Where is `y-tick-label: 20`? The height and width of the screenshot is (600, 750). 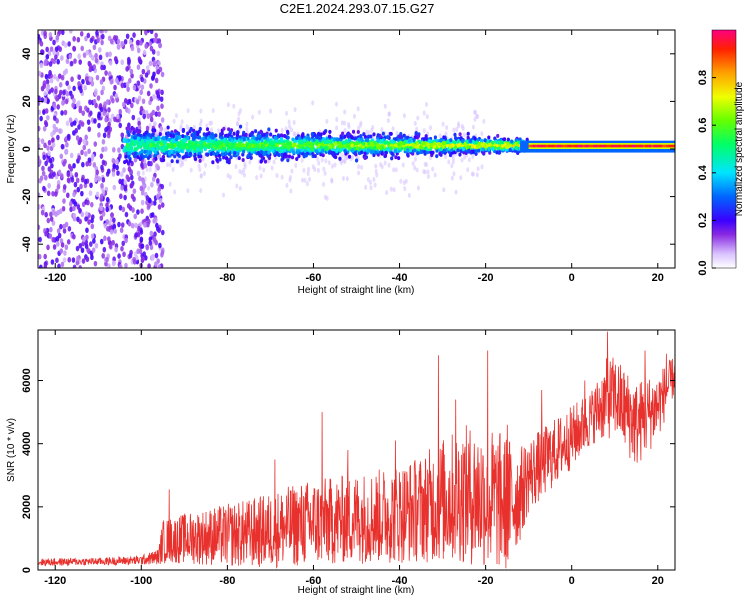 y-tick-label: 20 is located at coordinates (27, 101).